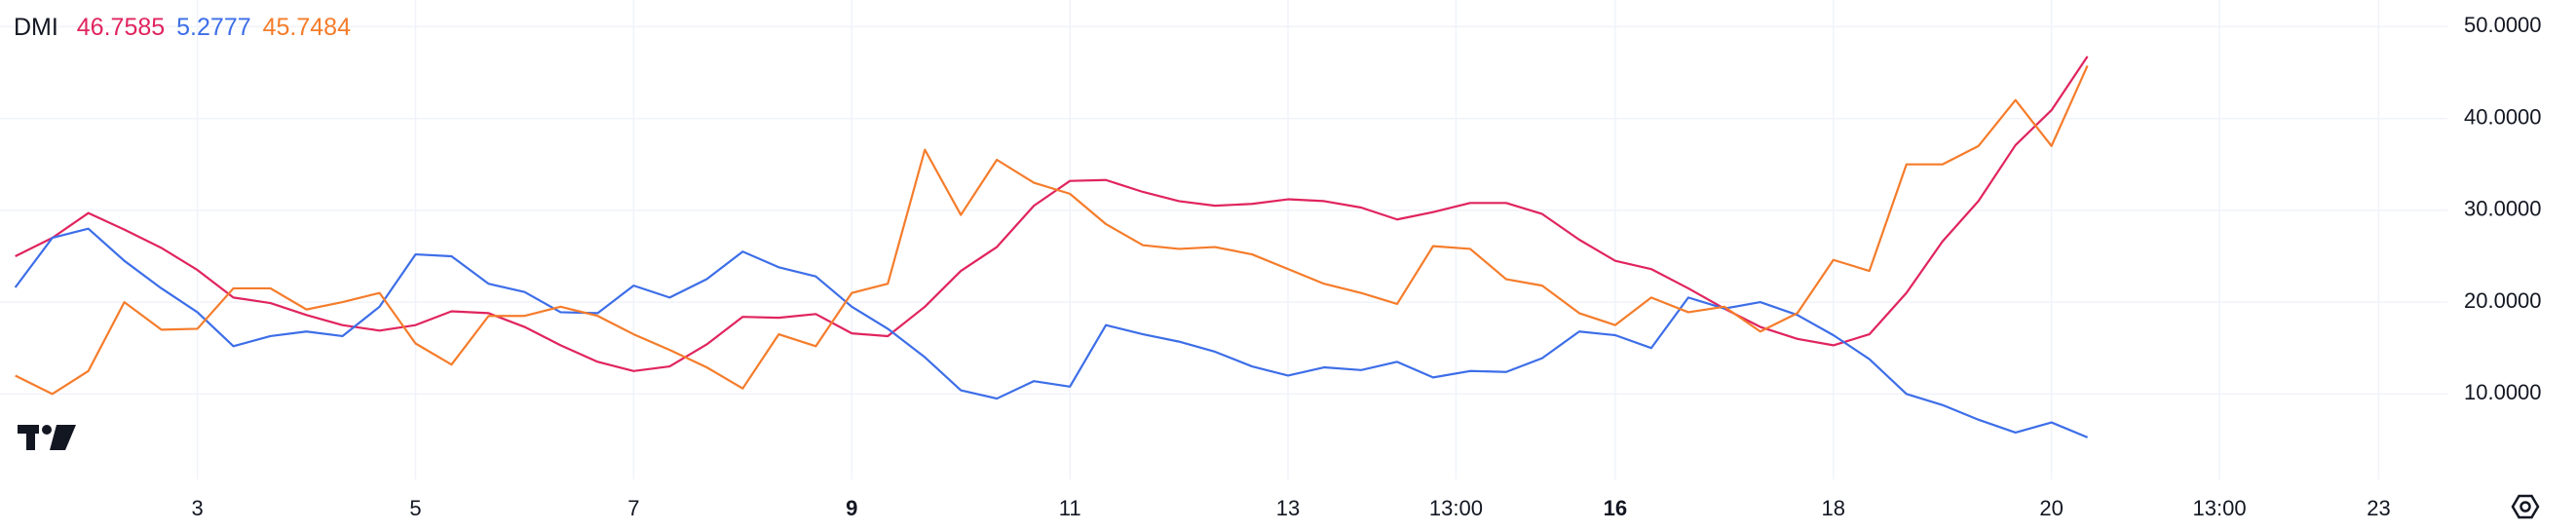  Describe the element at coordinates (1288, 508) in the screenshot. I see `x-tick-label: 13` at that location.